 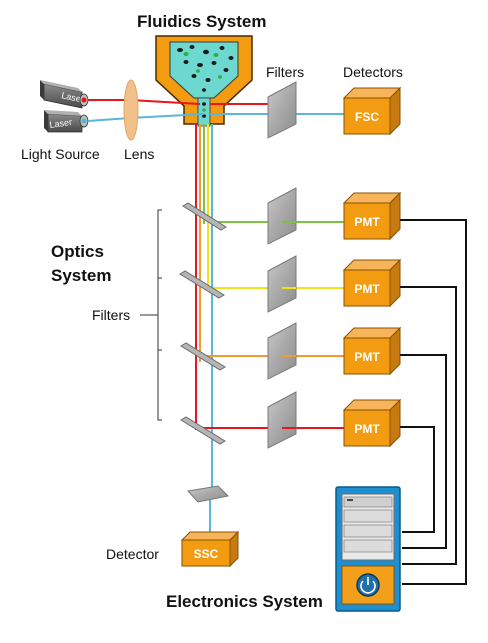 What do you see at coordinates (367, 357) in the screenshot?
I see `pmt-label-3: PMT` at bounding box center [367, 357].